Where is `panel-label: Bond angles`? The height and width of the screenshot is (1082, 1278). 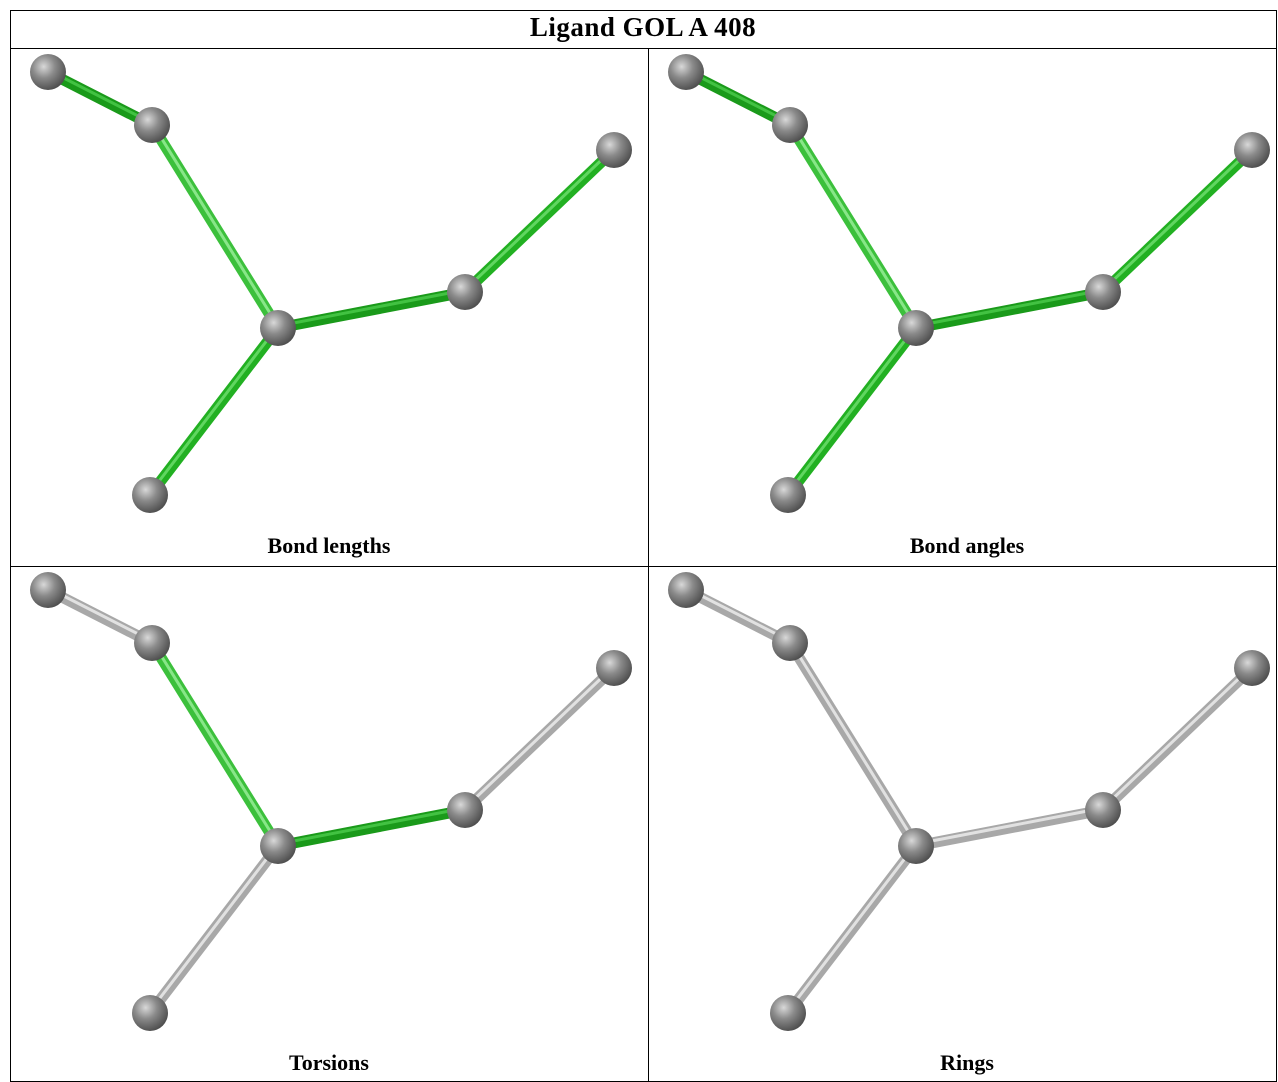 panel-label: Bond angles is located at coordinates (967, 545).